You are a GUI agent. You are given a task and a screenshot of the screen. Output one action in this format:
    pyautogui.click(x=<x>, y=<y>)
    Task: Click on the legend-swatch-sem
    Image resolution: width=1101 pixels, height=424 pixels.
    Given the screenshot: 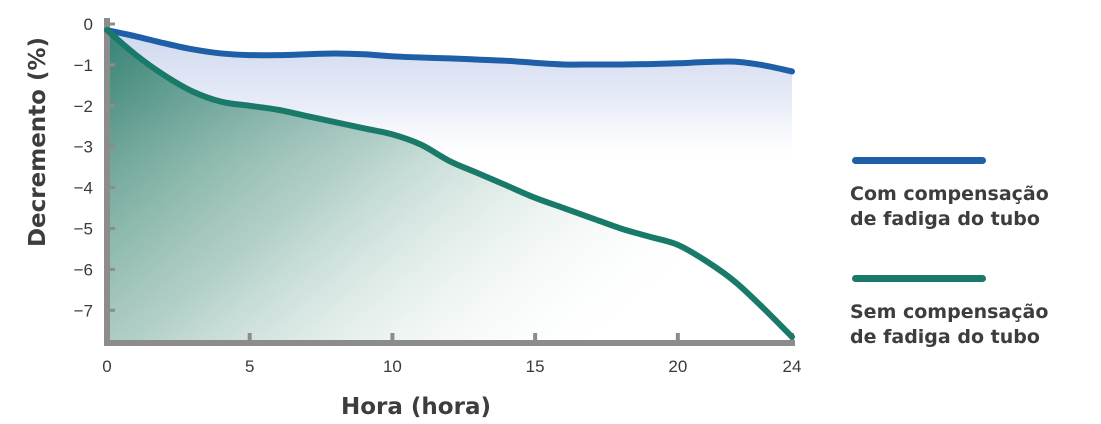 What is the action you would take?
    pyautogui.click(x=919, y=278)
    